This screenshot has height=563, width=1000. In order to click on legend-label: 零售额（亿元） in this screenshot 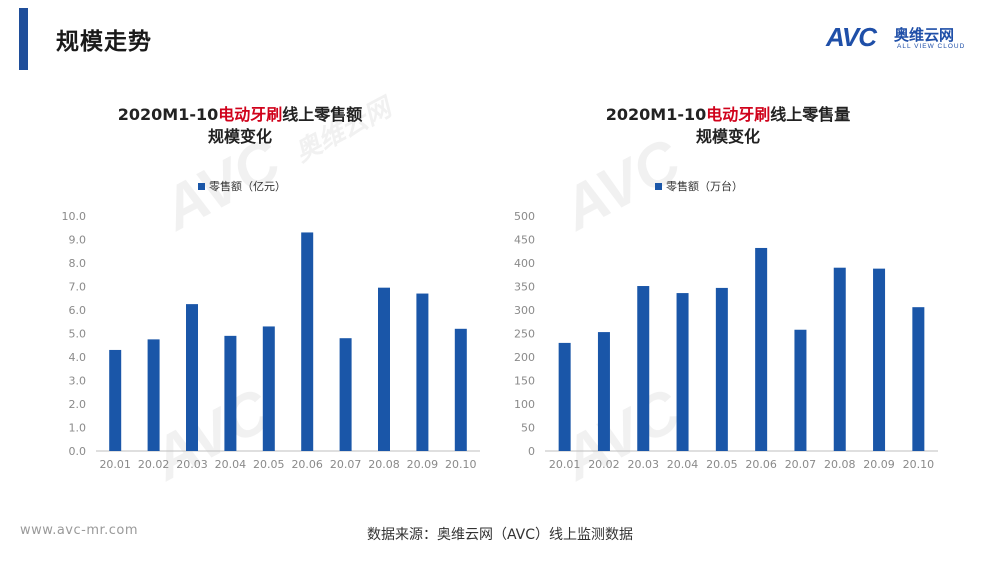, I will do `click(247, 186)`.